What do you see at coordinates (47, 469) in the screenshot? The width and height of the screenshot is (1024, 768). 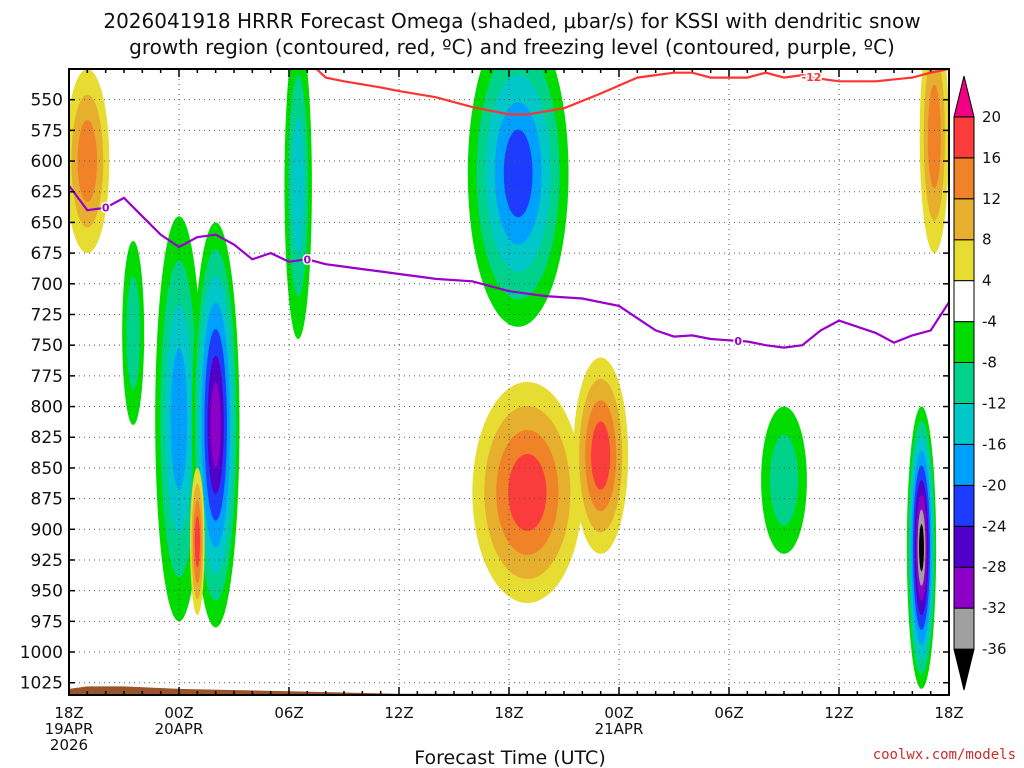 I see `y-tick-label: 850` at bounding box center [47, 469].